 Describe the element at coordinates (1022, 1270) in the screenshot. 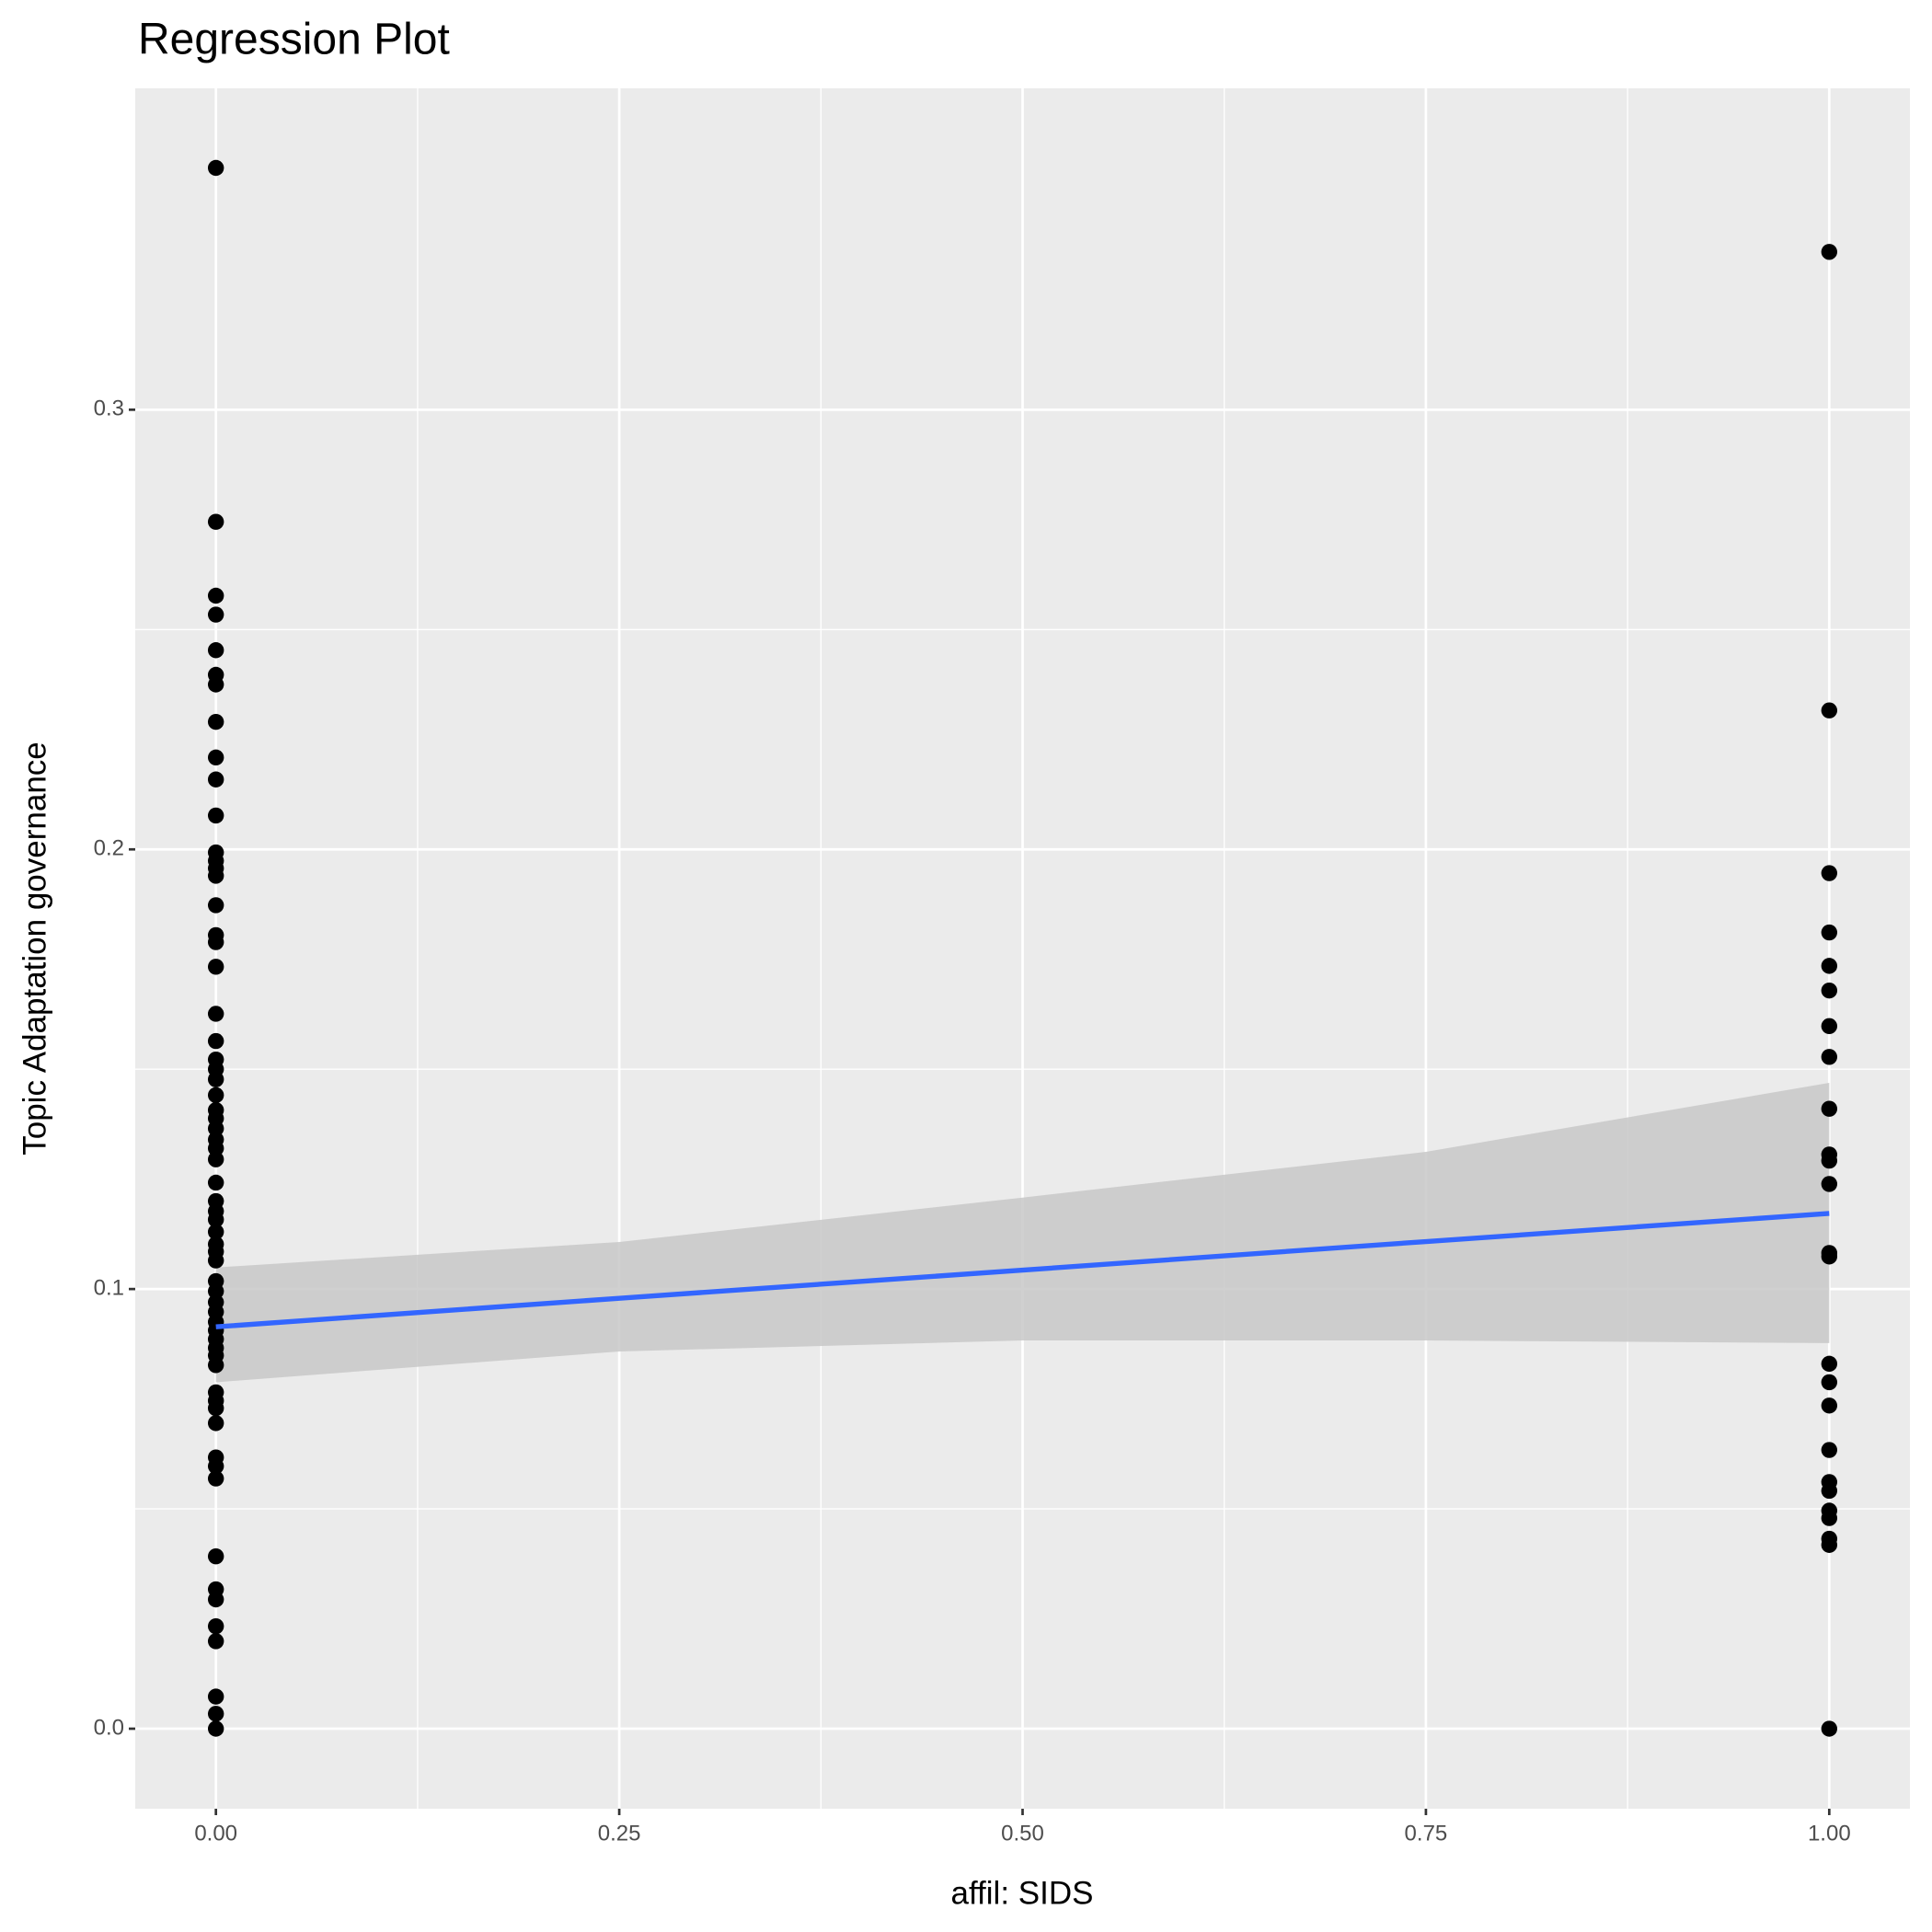

I see `regression-line` at that location.